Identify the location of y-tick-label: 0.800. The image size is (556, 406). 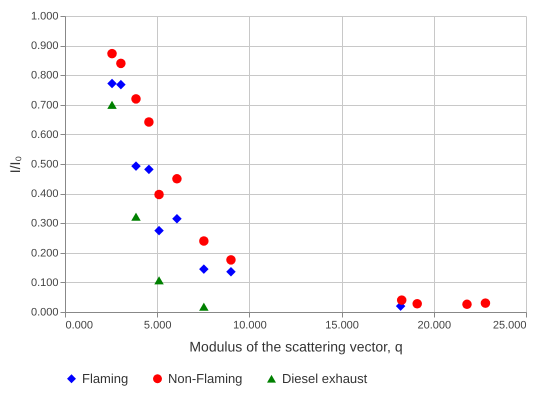
(44, 76).